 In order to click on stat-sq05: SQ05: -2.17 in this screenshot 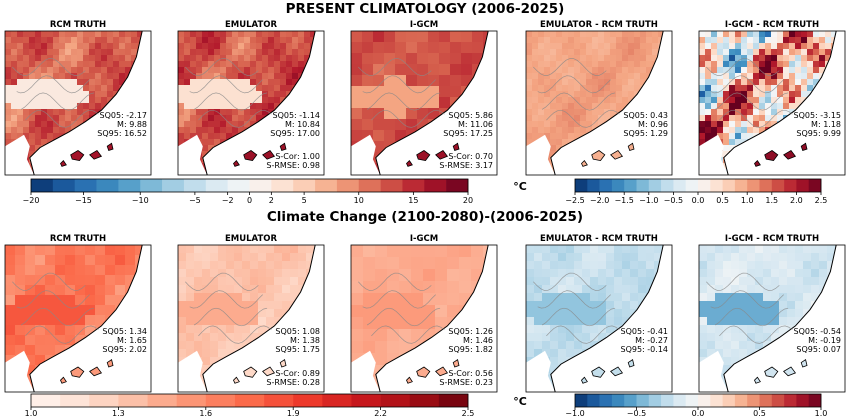, I will do `click(124, 115)`.